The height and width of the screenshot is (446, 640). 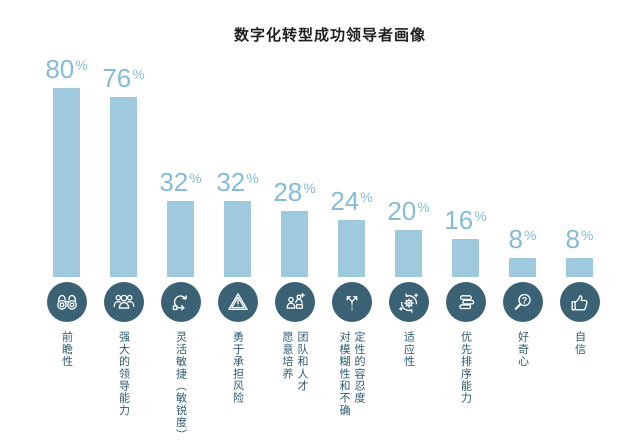 I want to click on chart-title: 数字化转型成功领导者画像, so click(x=329, y=35).